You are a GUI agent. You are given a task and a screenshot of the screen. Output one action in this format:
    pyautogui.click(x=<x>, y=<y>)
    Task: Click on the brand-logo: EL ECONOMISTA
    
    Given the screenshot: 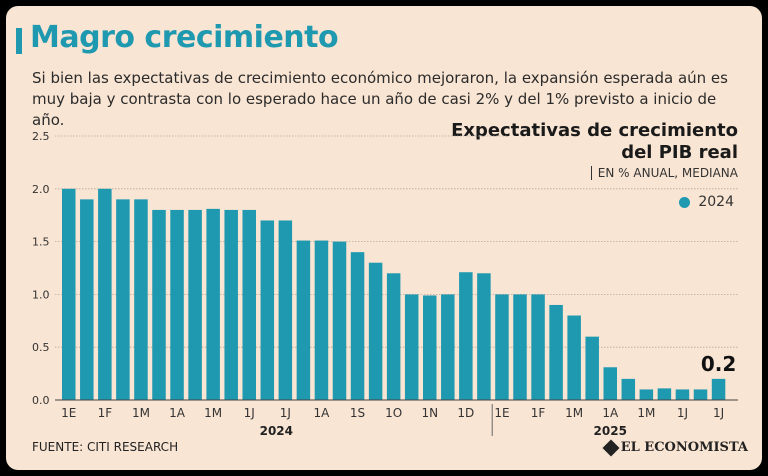 What is the action you would take?
    pyautogui.click(x=675, y=447)
    